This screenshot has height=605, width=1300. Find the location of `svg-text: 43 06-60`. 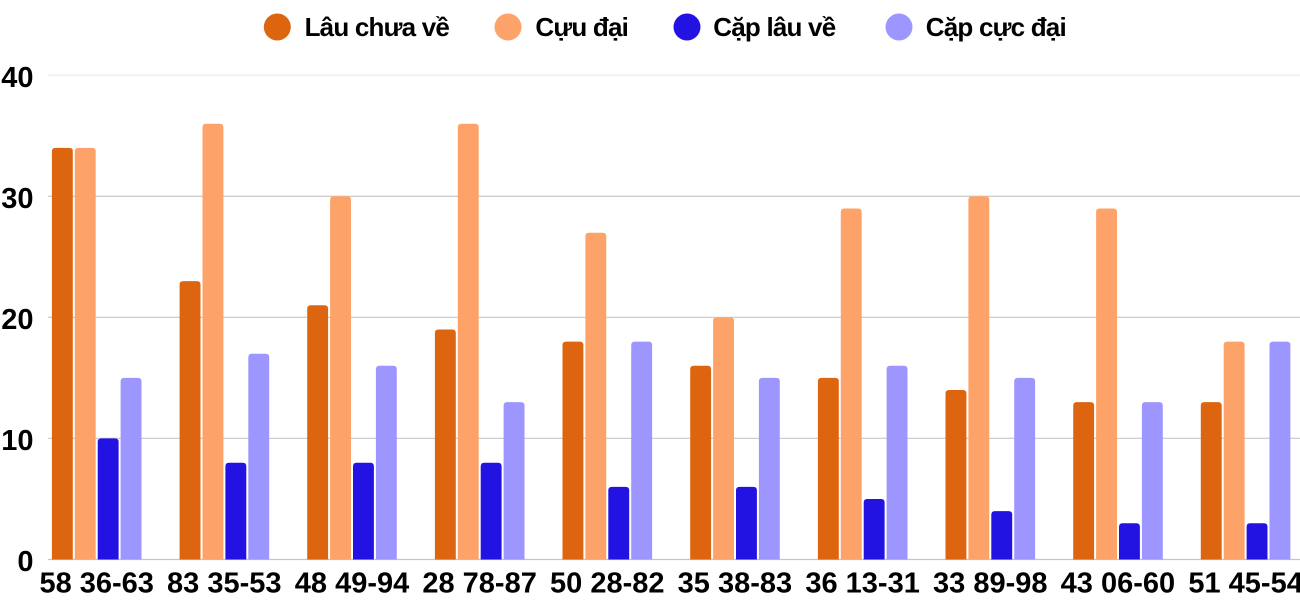

svg-text: 43 06-60 is located at coordinates (1118, 584).